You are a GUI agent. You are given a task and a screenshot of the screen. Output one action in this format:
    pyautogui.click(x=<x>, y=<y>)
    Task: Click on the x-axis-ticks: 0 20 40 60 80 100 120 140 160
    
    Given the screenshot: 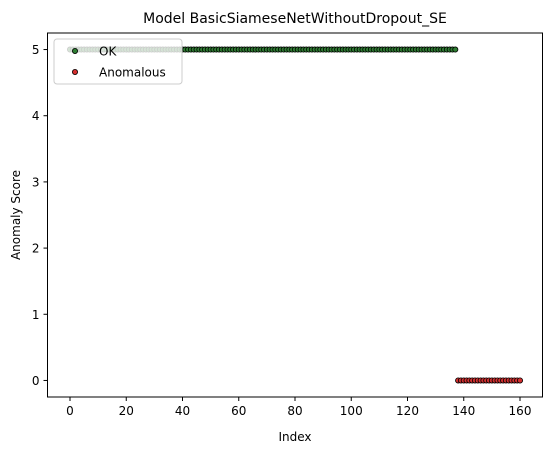 What is the action you would take?
    pyautogui.click(x=298, y=407)
    